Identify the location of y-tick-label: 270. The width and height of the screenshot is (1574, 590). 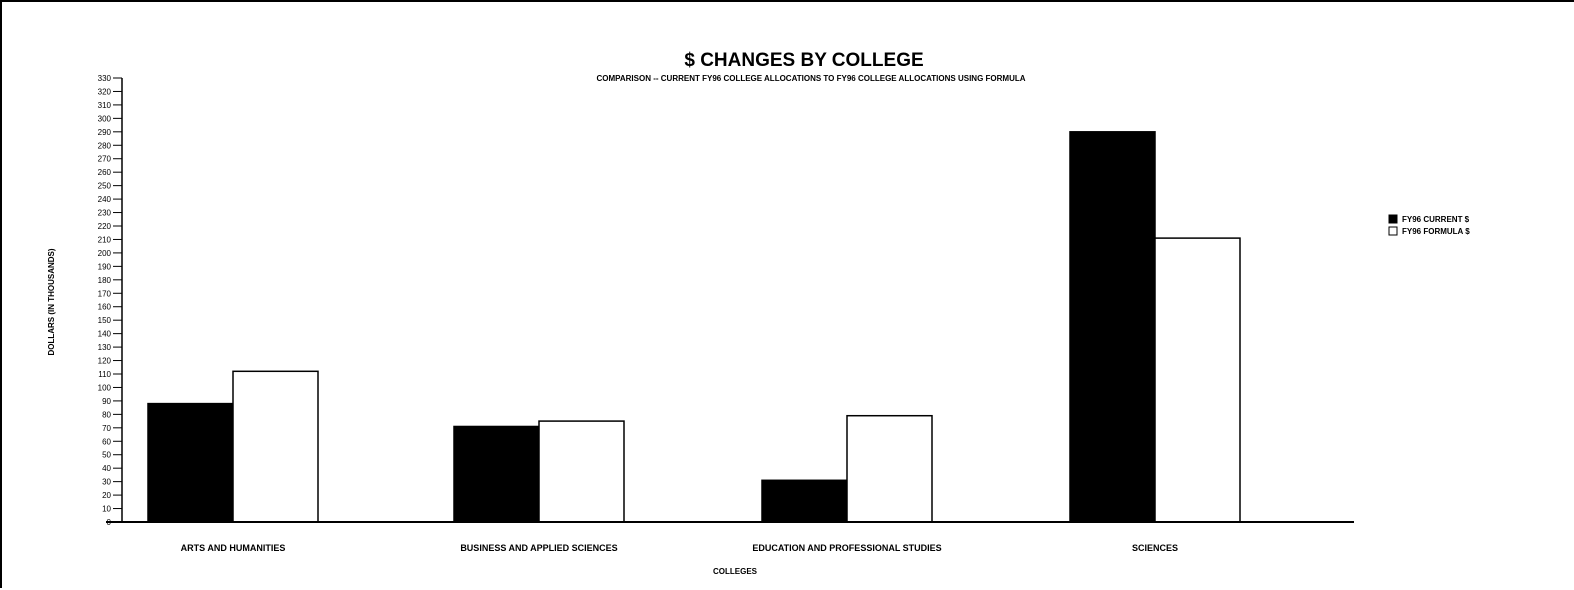
(105, 159).